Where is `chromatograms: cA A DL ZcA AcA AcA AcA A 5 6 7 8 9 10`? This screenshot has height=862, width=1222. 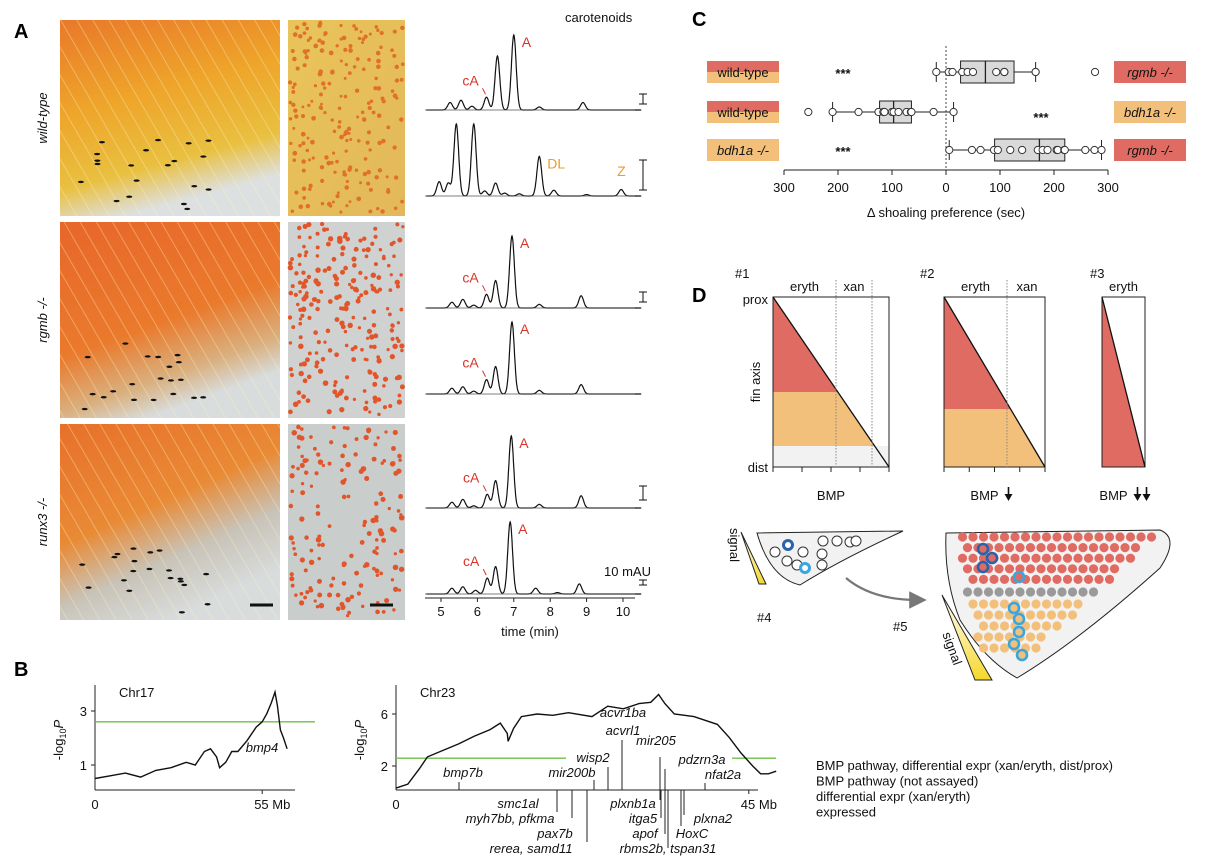
chromatograms: cA A DL ZcA AcA AcA AcA A 5 6 7 8 9 10 is located at coordinates (536, 326).